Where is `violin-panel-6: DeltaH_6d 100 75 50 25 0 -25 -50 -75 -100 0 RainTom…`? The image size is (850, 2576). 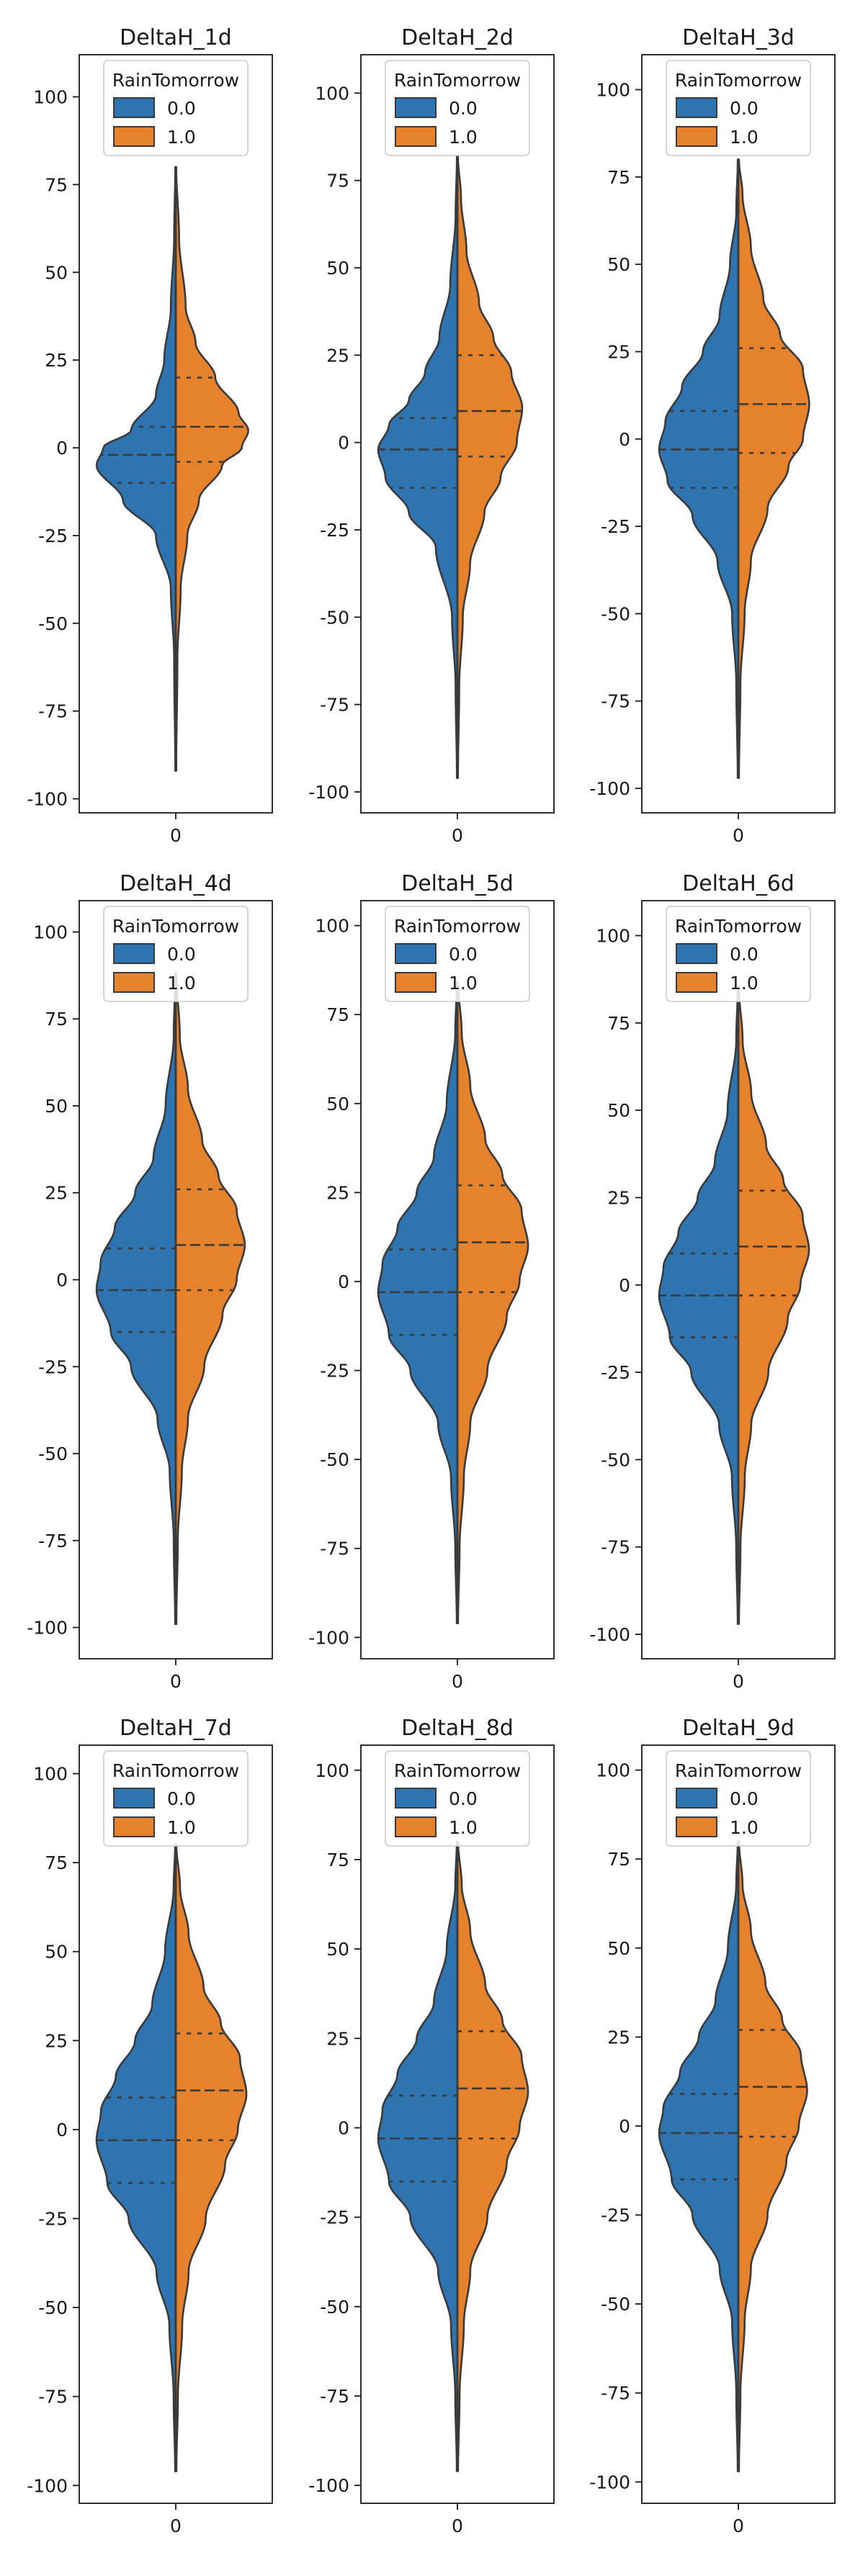 violin-panel-6: DeltaH_6d 100 75 50 25 0 -25 -50 -75 -100 0 RainTom… is located at coordinates (712, 1281).